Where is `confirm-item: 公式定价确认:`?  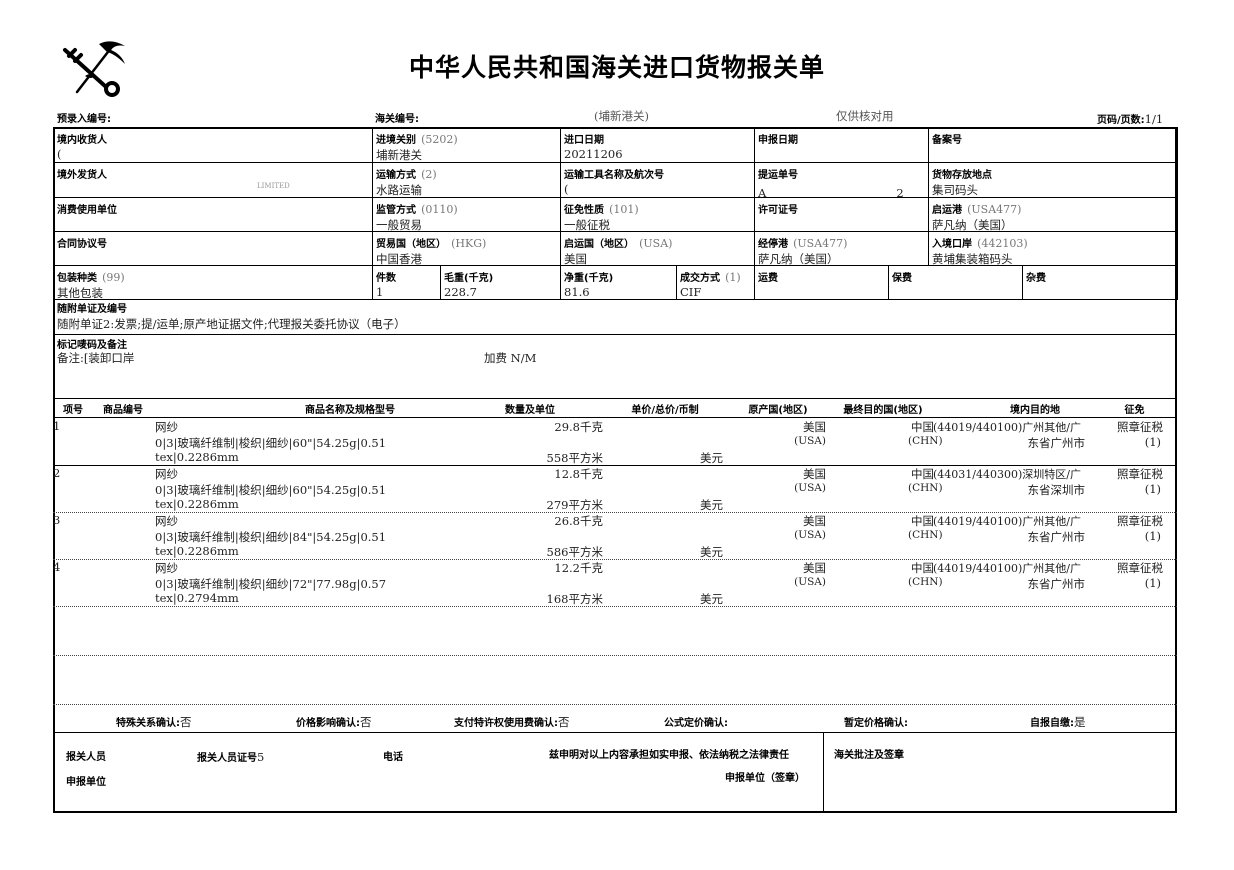 confirm-item: 公式定价确认: is located at coordinates (696, 720).